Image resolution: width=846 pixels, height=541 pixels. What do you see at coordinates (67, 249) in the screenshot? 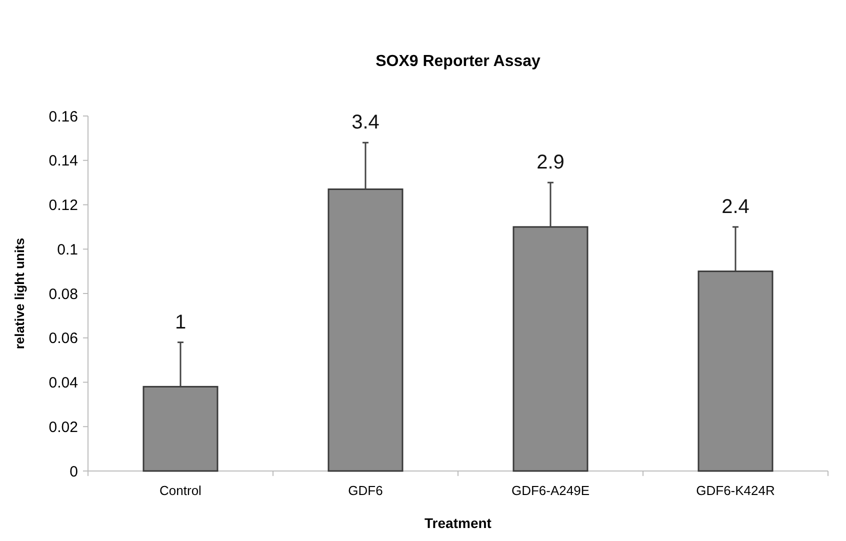
I see `y-tick-label: 0.1` at bounding box center [67, 249].